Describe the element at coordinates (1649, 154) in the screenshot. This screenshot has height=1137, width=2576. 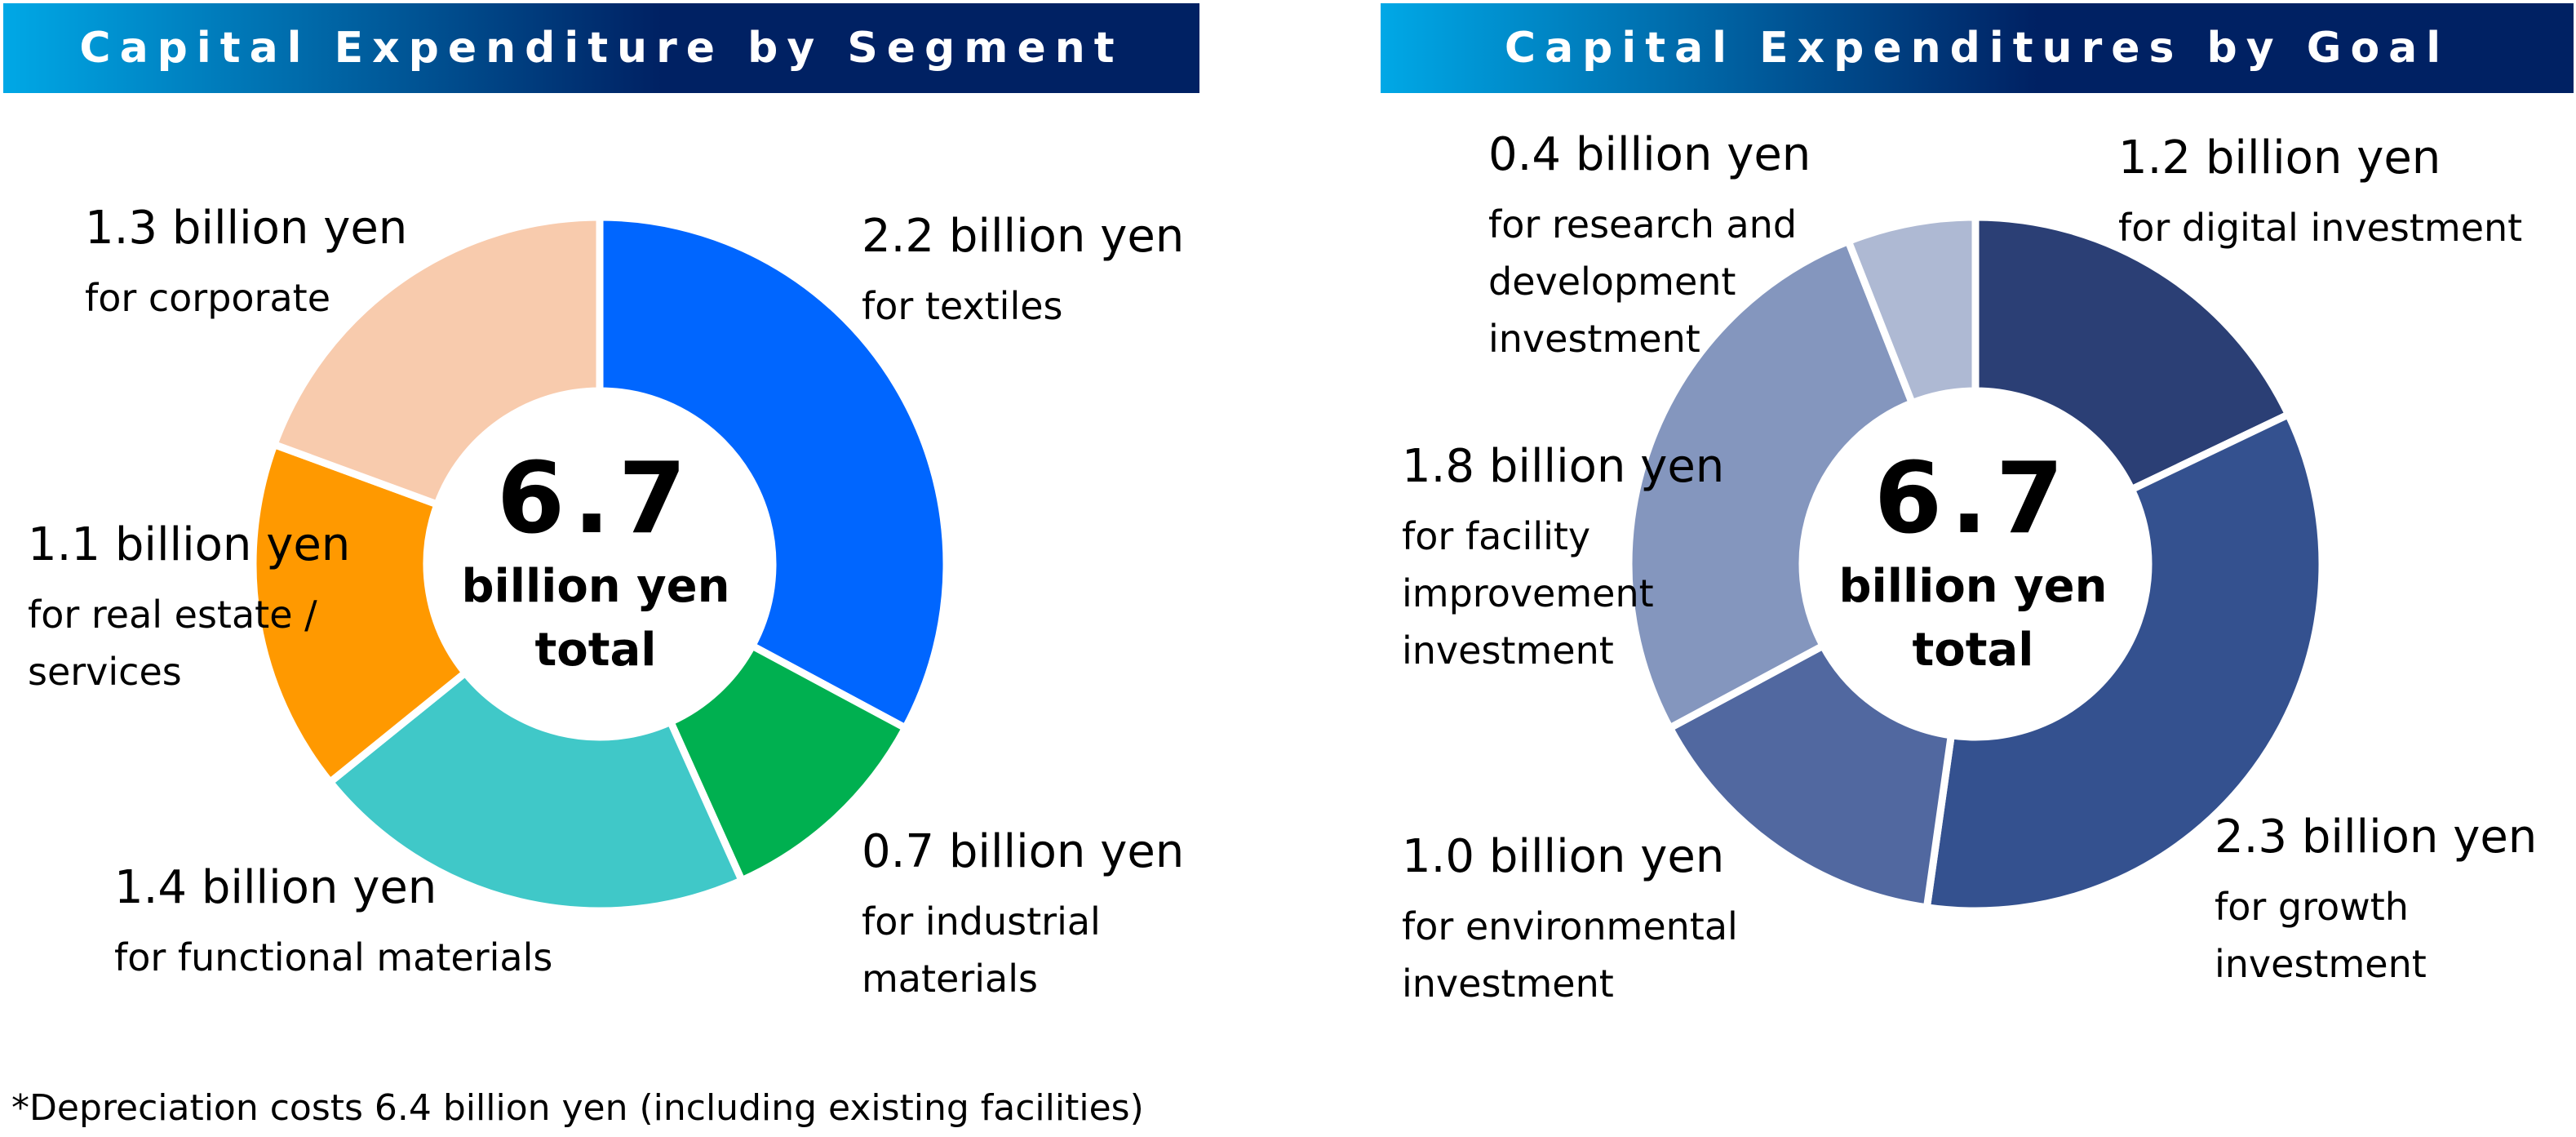
I see `slice-amount-research-development: 0.4 billion yen` at that location.